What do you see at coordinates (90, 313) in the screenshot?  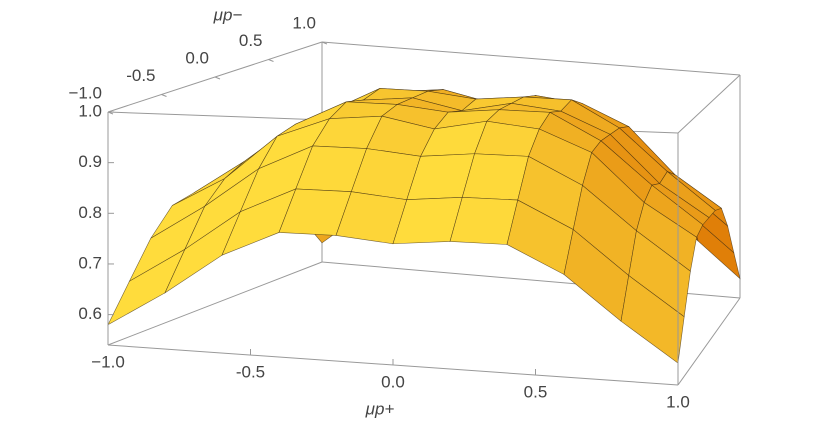 I see `z-tick-label: 0.6` at bounding box center [90, 313].